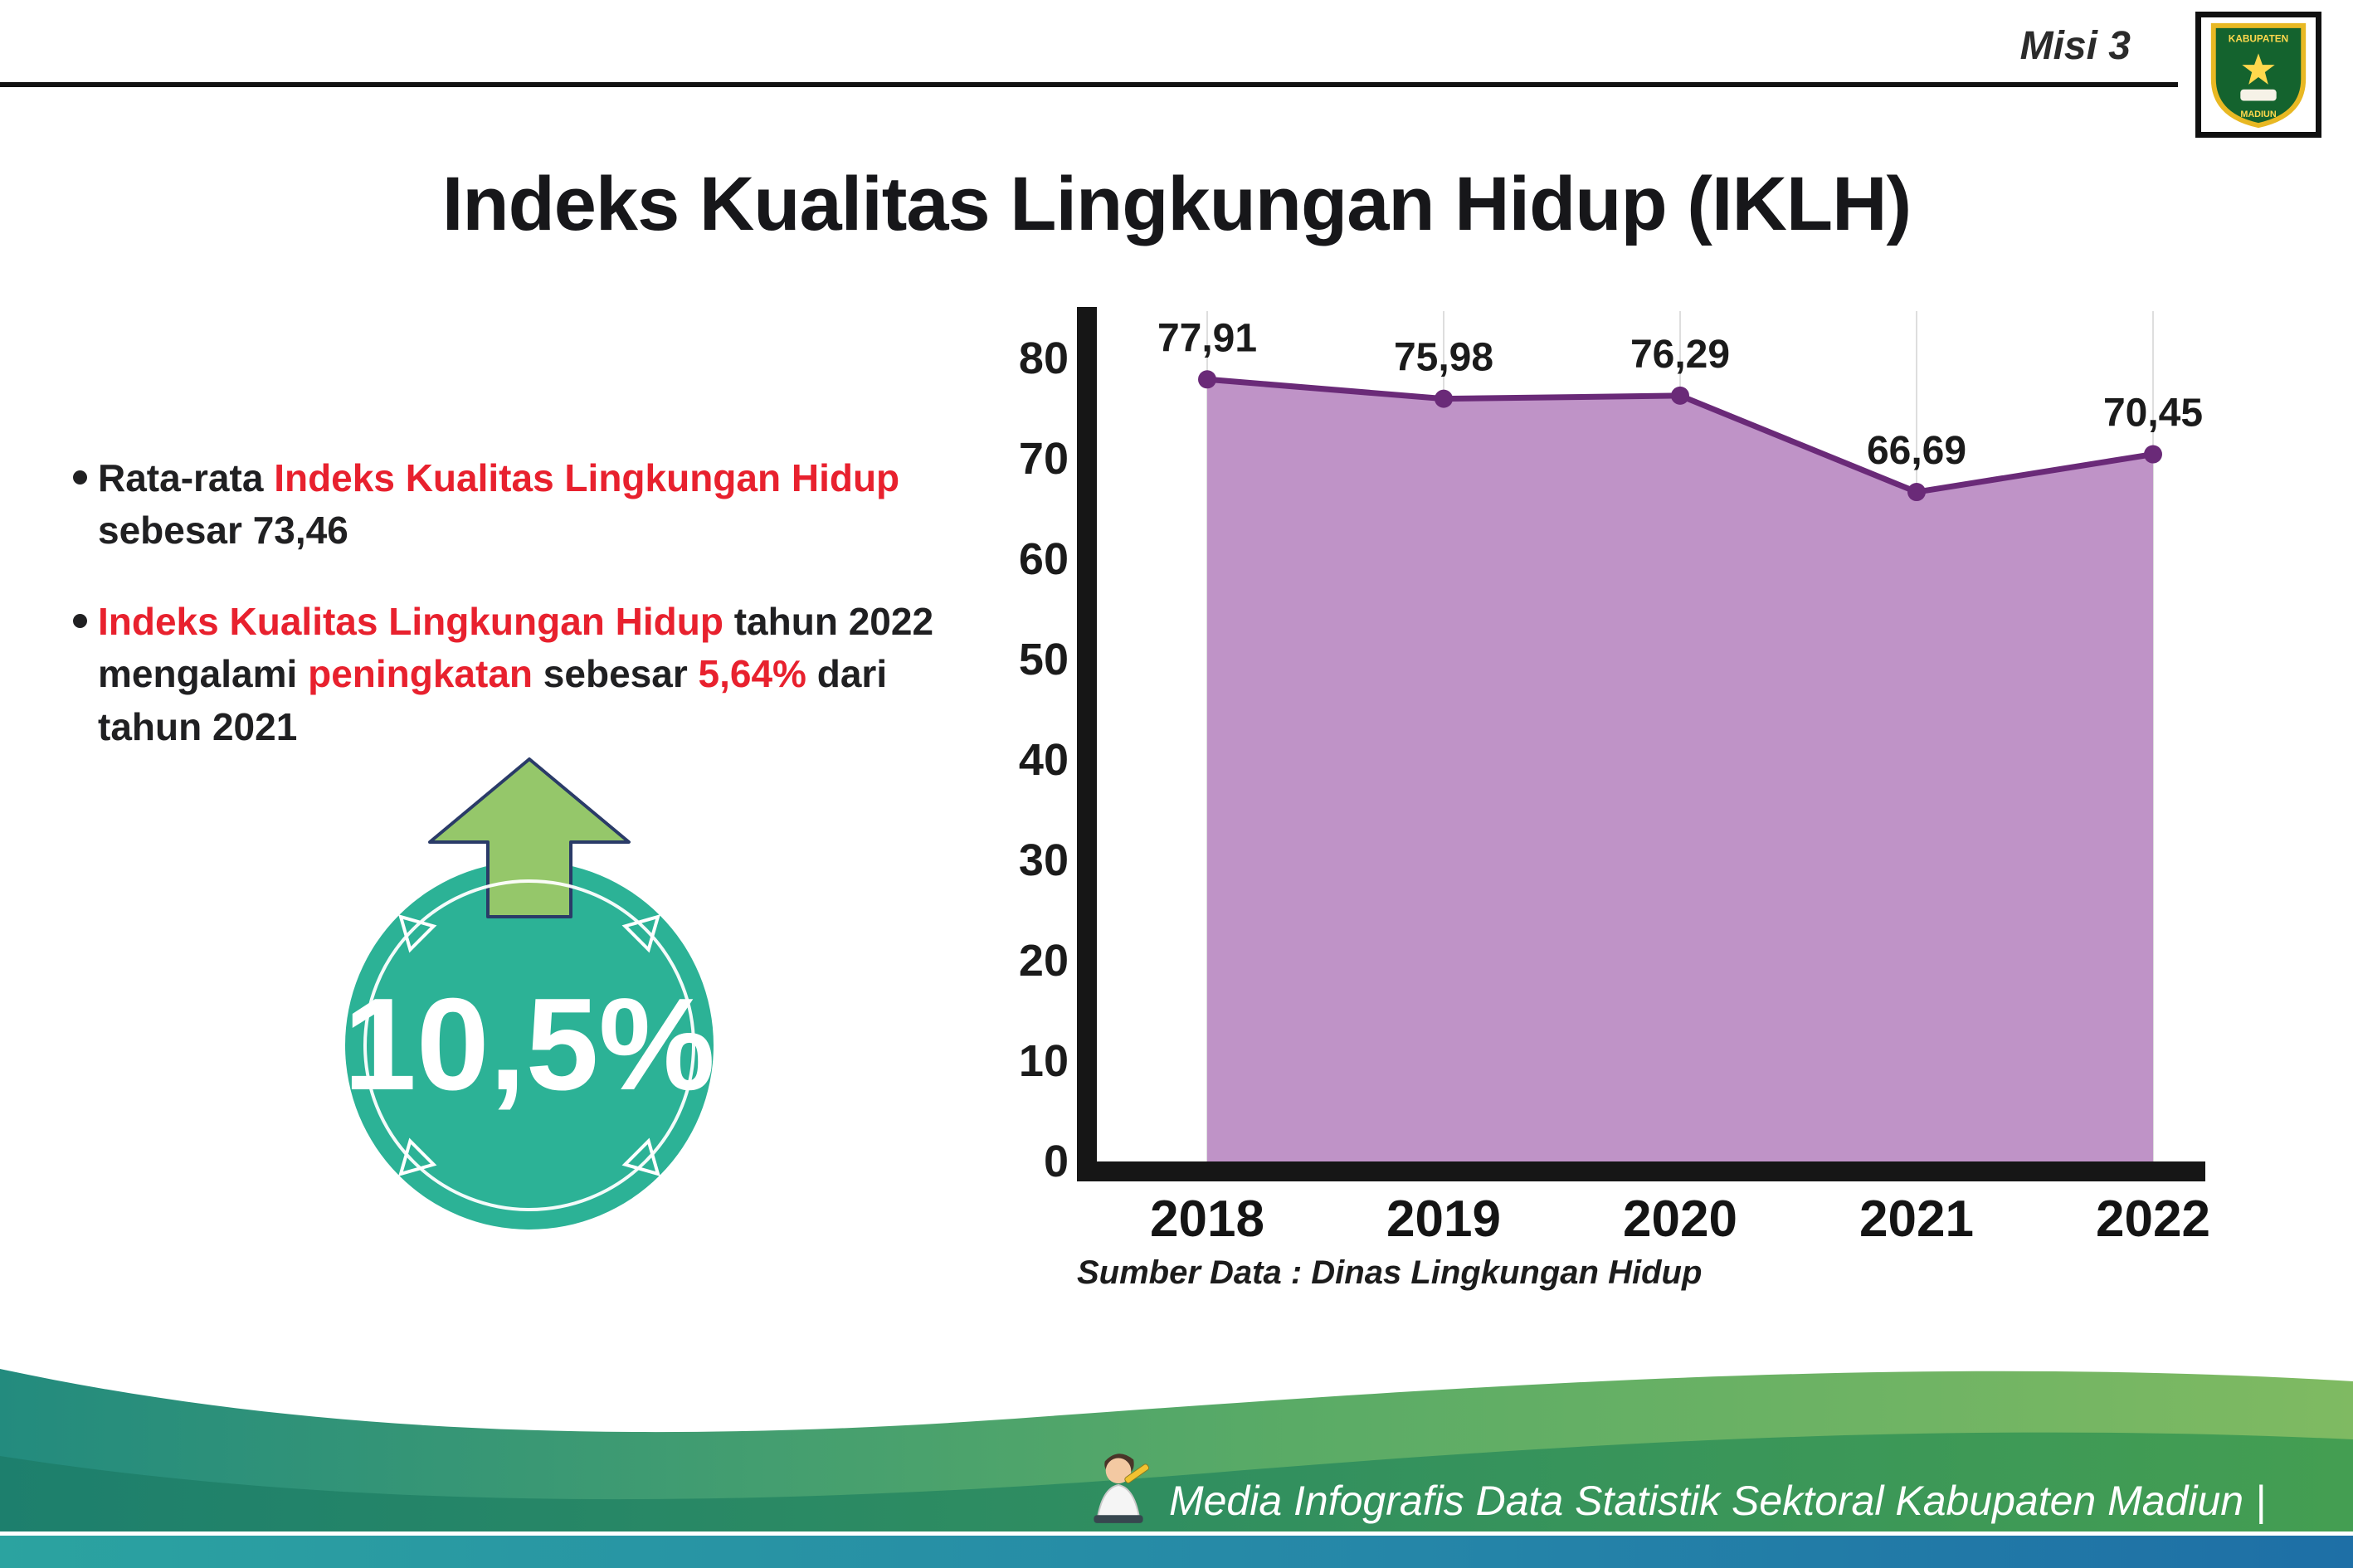  Describe the element at coordinates (420, 674) in the screenshot. I see `bullet-segment: peningkatan` at that location.